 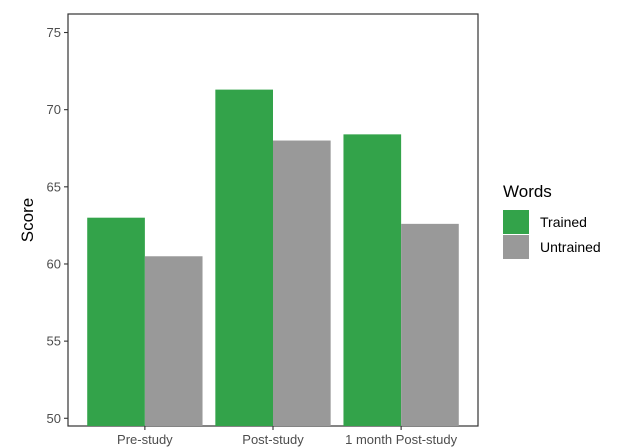 I want to click on x-tick-label: Post-study, so click(x=273, y=439).